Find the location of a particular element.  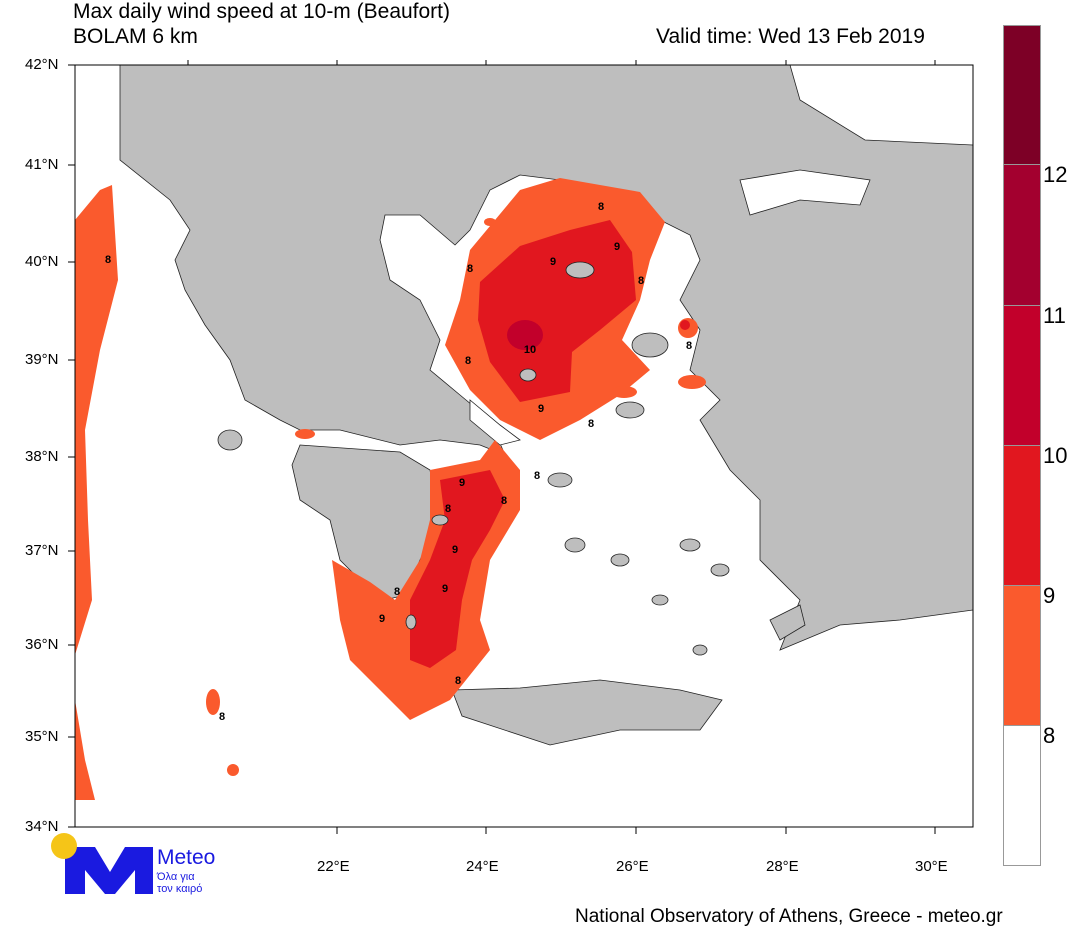

map-title: Max daily wind speed at 10-m (Beaufort) is located at coordinates (262, 11).